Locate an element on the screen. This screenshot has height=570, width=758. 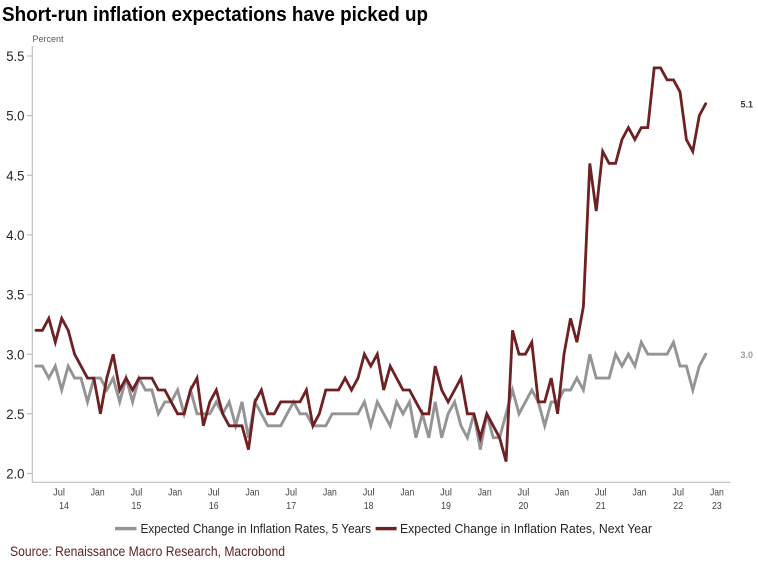
svg-text: 3.5 is located at coordinates (15, 295).